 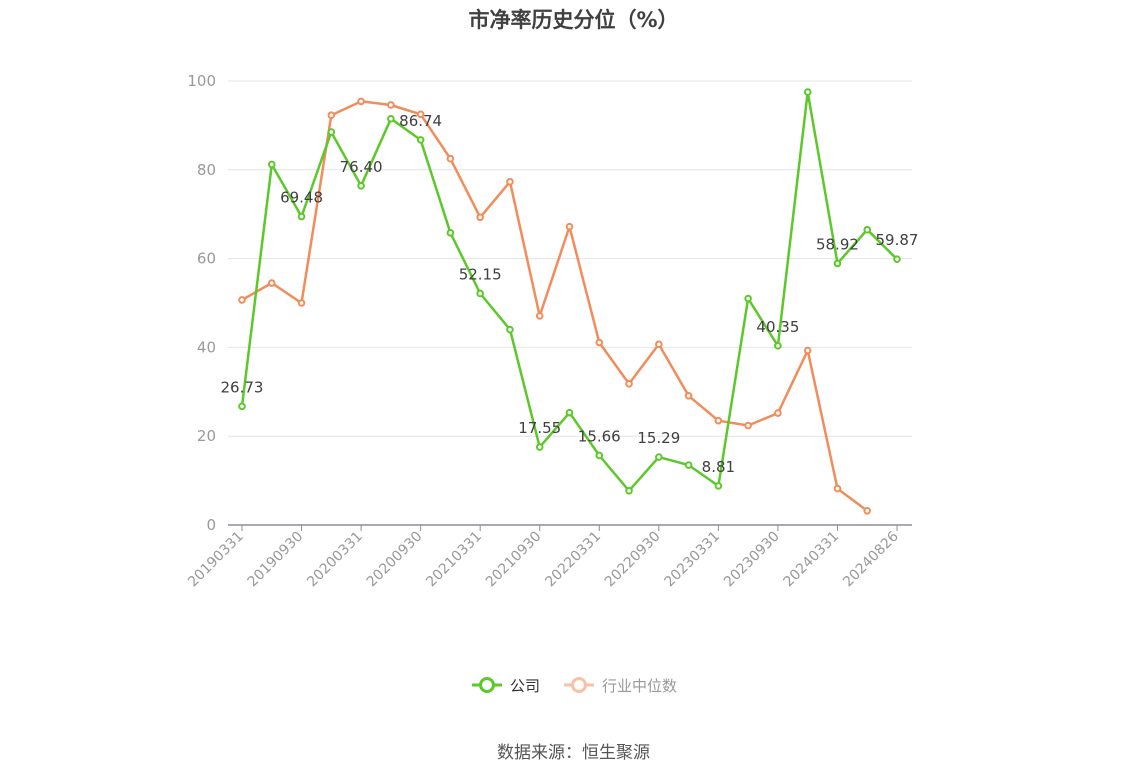 What do you see at coordinates (579, 685) in the screenshot?
I see `legend-industry-marker-icon` at bounding box center [579, 685].